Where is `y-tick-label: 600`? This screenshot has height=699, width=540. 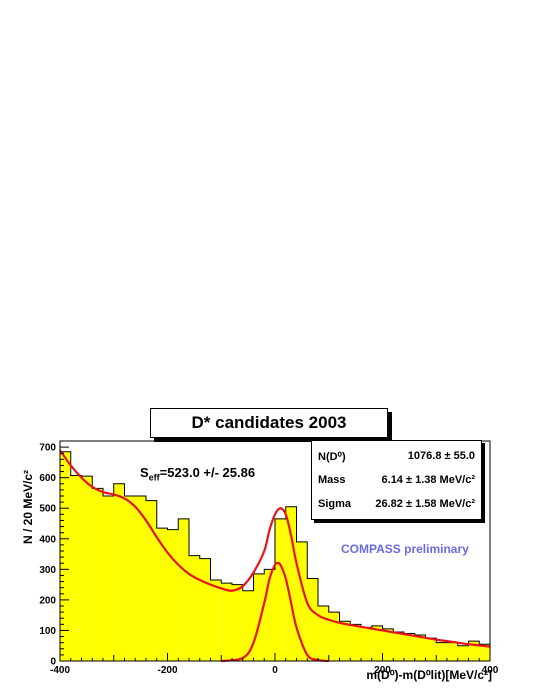
y-tick-label: 600 is located at coordinates (47, 478).